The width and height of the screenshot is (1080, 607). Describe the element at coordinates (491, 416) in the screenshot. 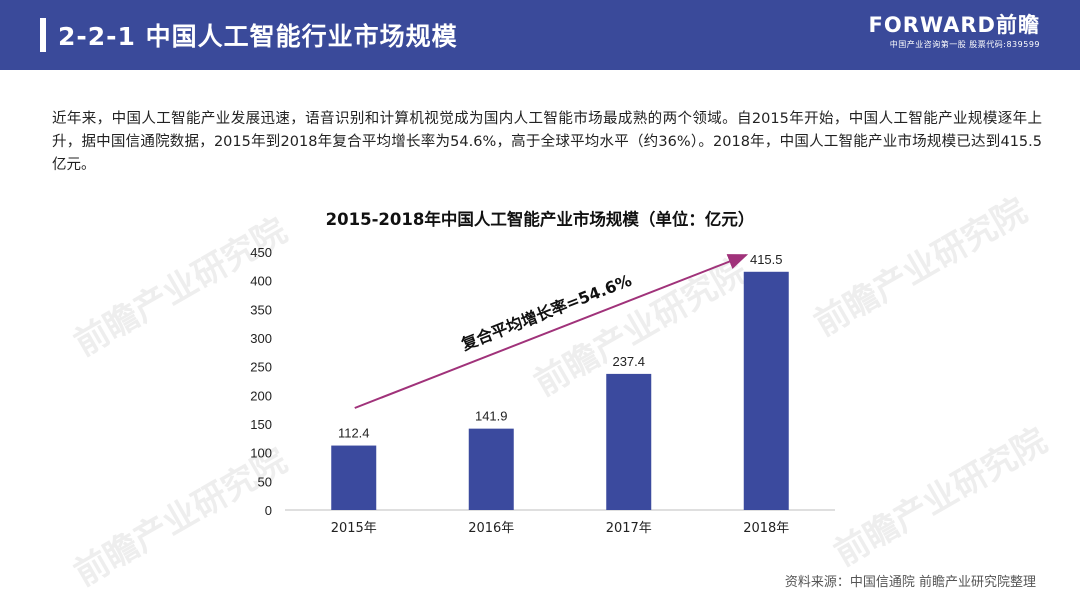

I see `bar-value-label: 141.9` at that location.